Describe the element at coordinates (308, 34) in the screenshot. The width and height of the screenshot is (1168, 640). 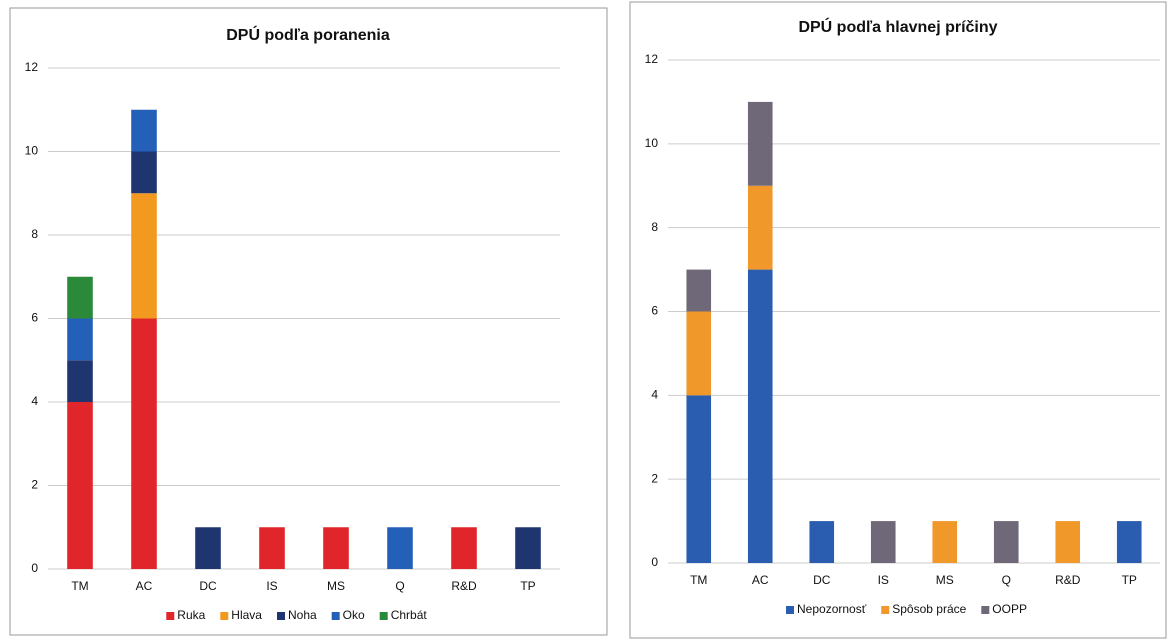
I see `chart-title: DPÚ podľa poranenia` at that location.